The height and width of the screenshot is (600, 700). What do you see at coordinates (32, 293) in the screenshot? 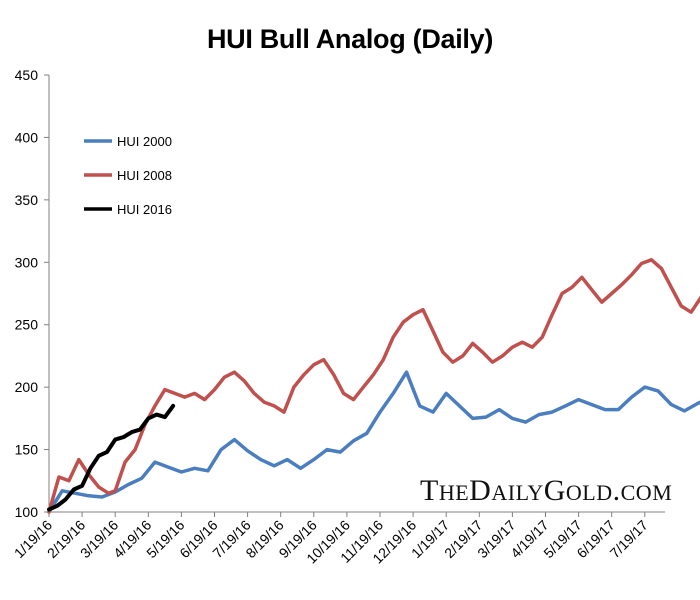
I see `y-axis-ticks: 100 150 200 250 300 350 400 450` at bounding box center [32, 293].